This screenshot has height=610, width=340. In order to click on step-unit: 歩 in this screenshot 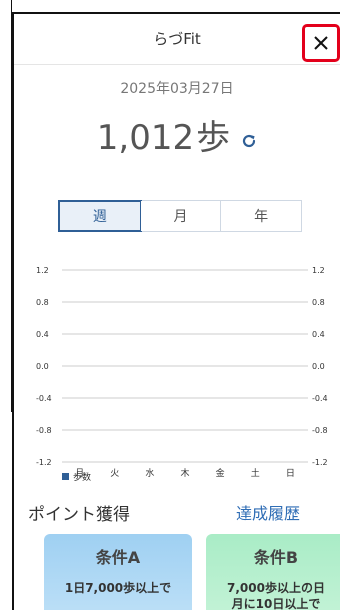, I will do `click(213, 138)`.